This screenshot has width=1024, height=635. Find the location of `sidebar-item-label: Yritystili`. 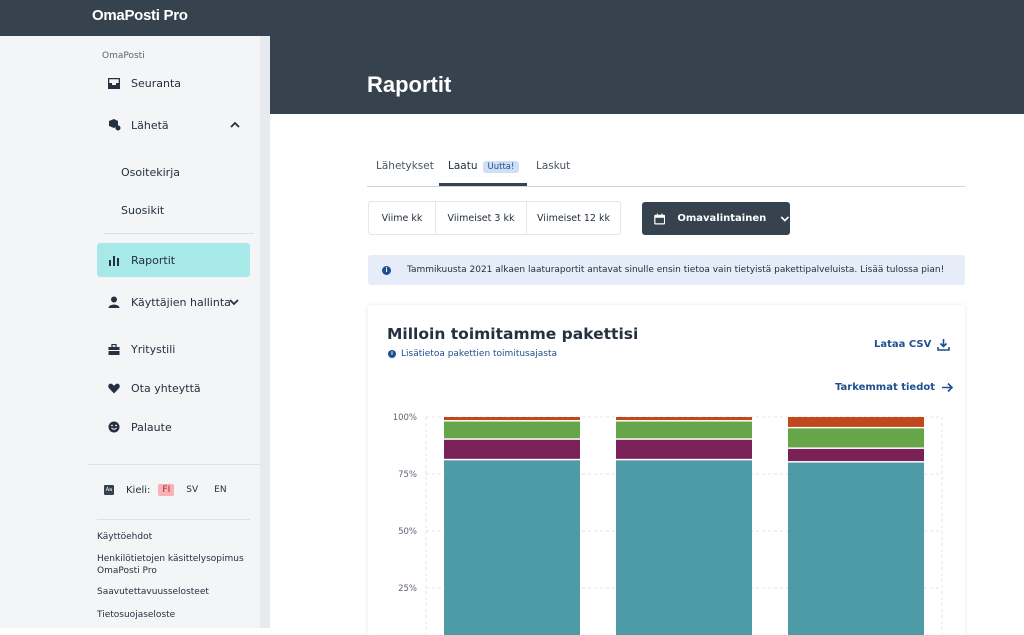

sidebar-item-label: Yritystili is located at coordinates (153, 349).